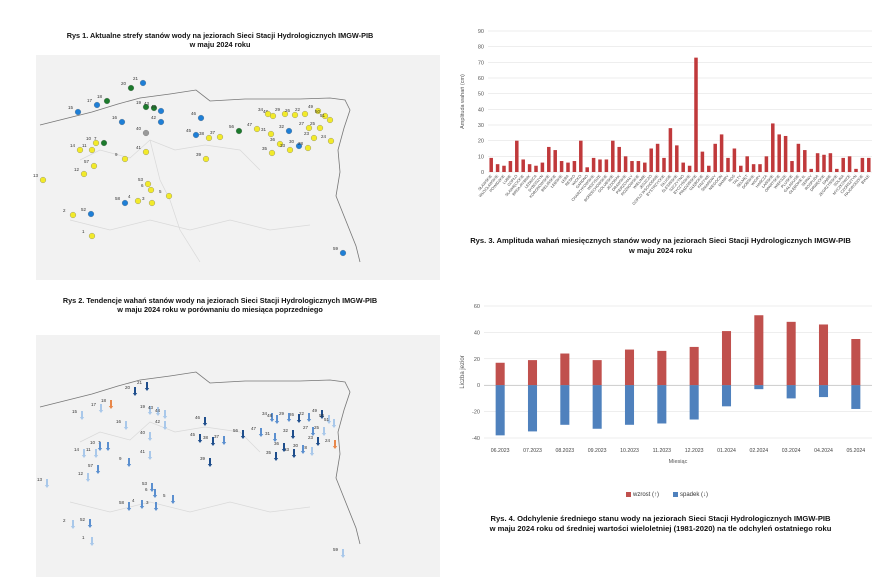 The height and width of the screenshot is (577, 881). I want to click on station-number-19: 19, so click(139, 102).